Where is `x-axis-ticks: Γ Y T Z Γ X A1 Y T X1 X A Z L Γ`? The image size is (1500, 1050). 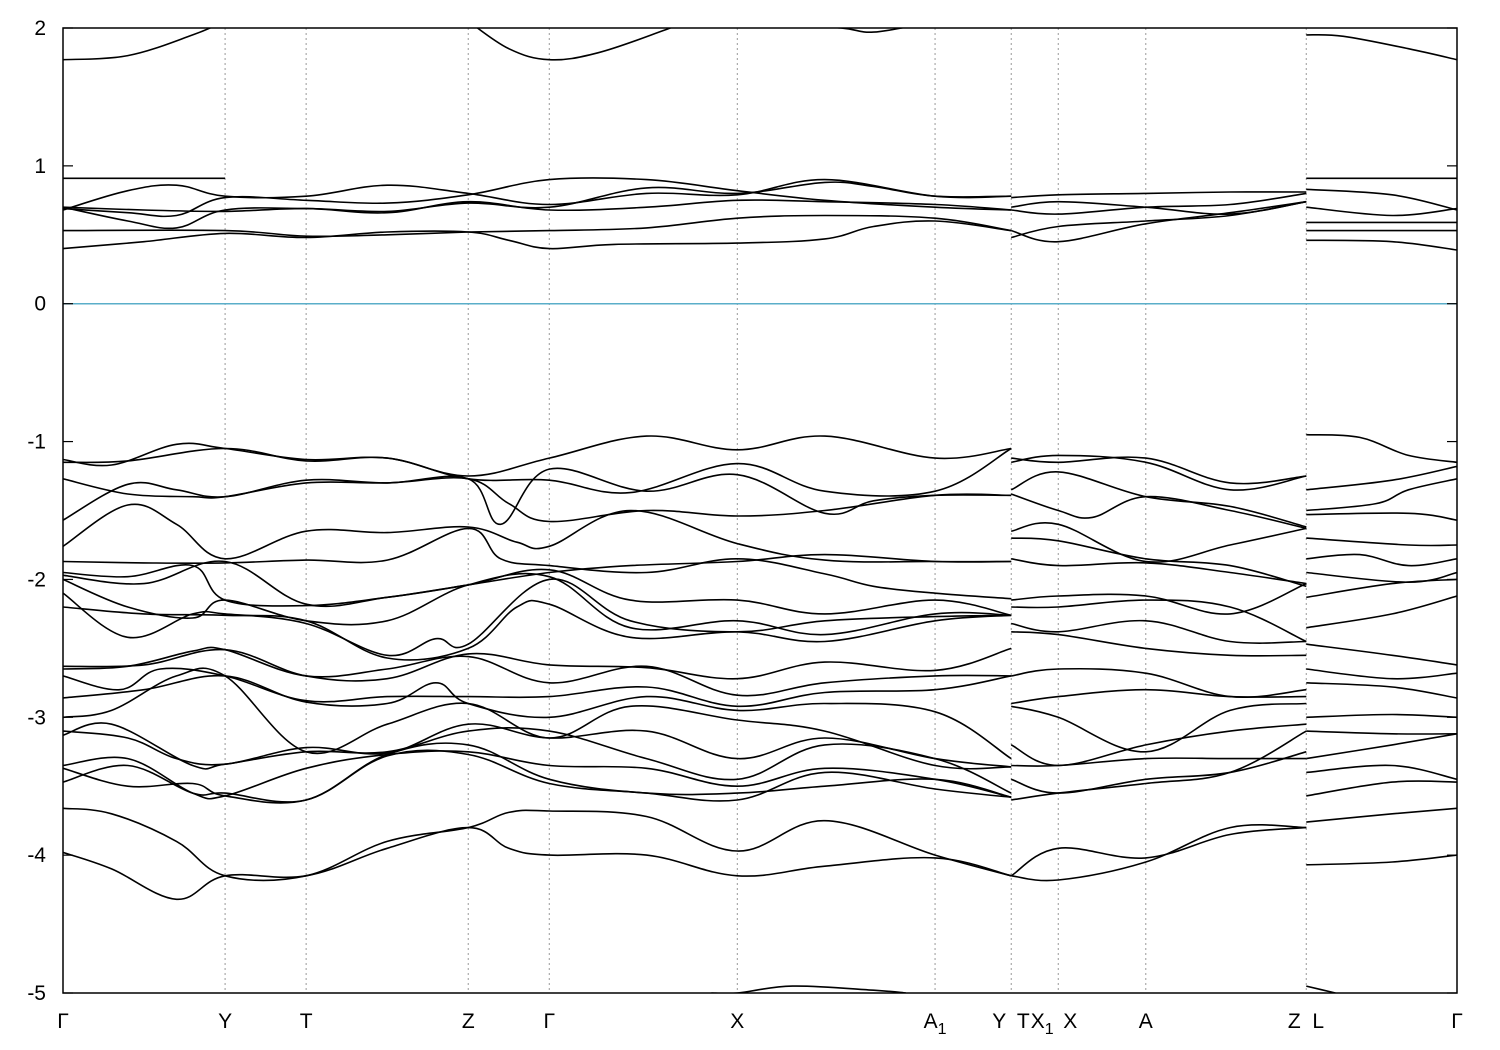
x-axis-ticks: Γ Y T Z Γ X A1 Y T X1 X A Z L Γ is located at coordinates (760, 1024).